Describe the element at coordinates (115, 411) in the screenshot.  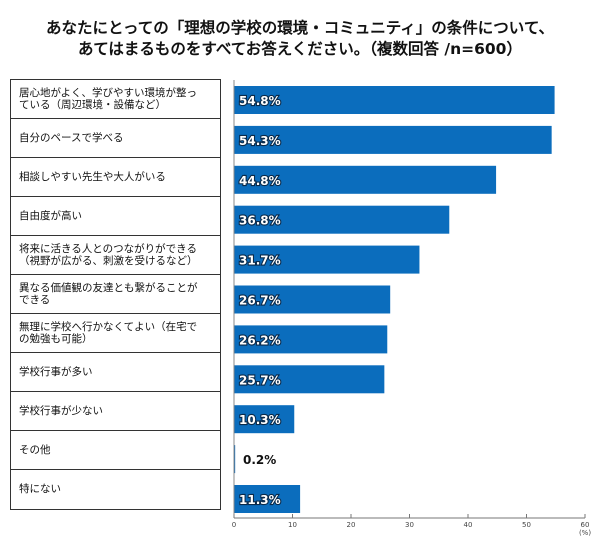
I see `category-label: 学校行事が少ない` at that location.